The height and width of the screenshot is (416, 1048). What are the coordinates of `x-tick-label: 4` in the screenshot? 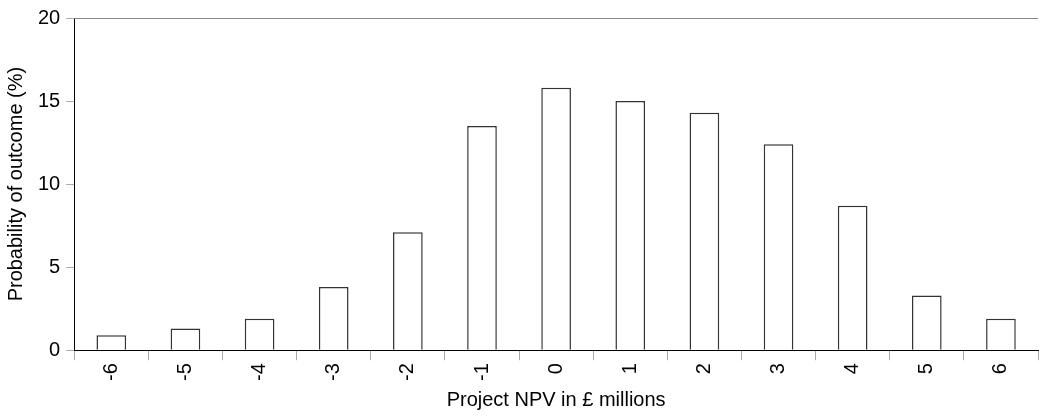 It's located at (851, 369).